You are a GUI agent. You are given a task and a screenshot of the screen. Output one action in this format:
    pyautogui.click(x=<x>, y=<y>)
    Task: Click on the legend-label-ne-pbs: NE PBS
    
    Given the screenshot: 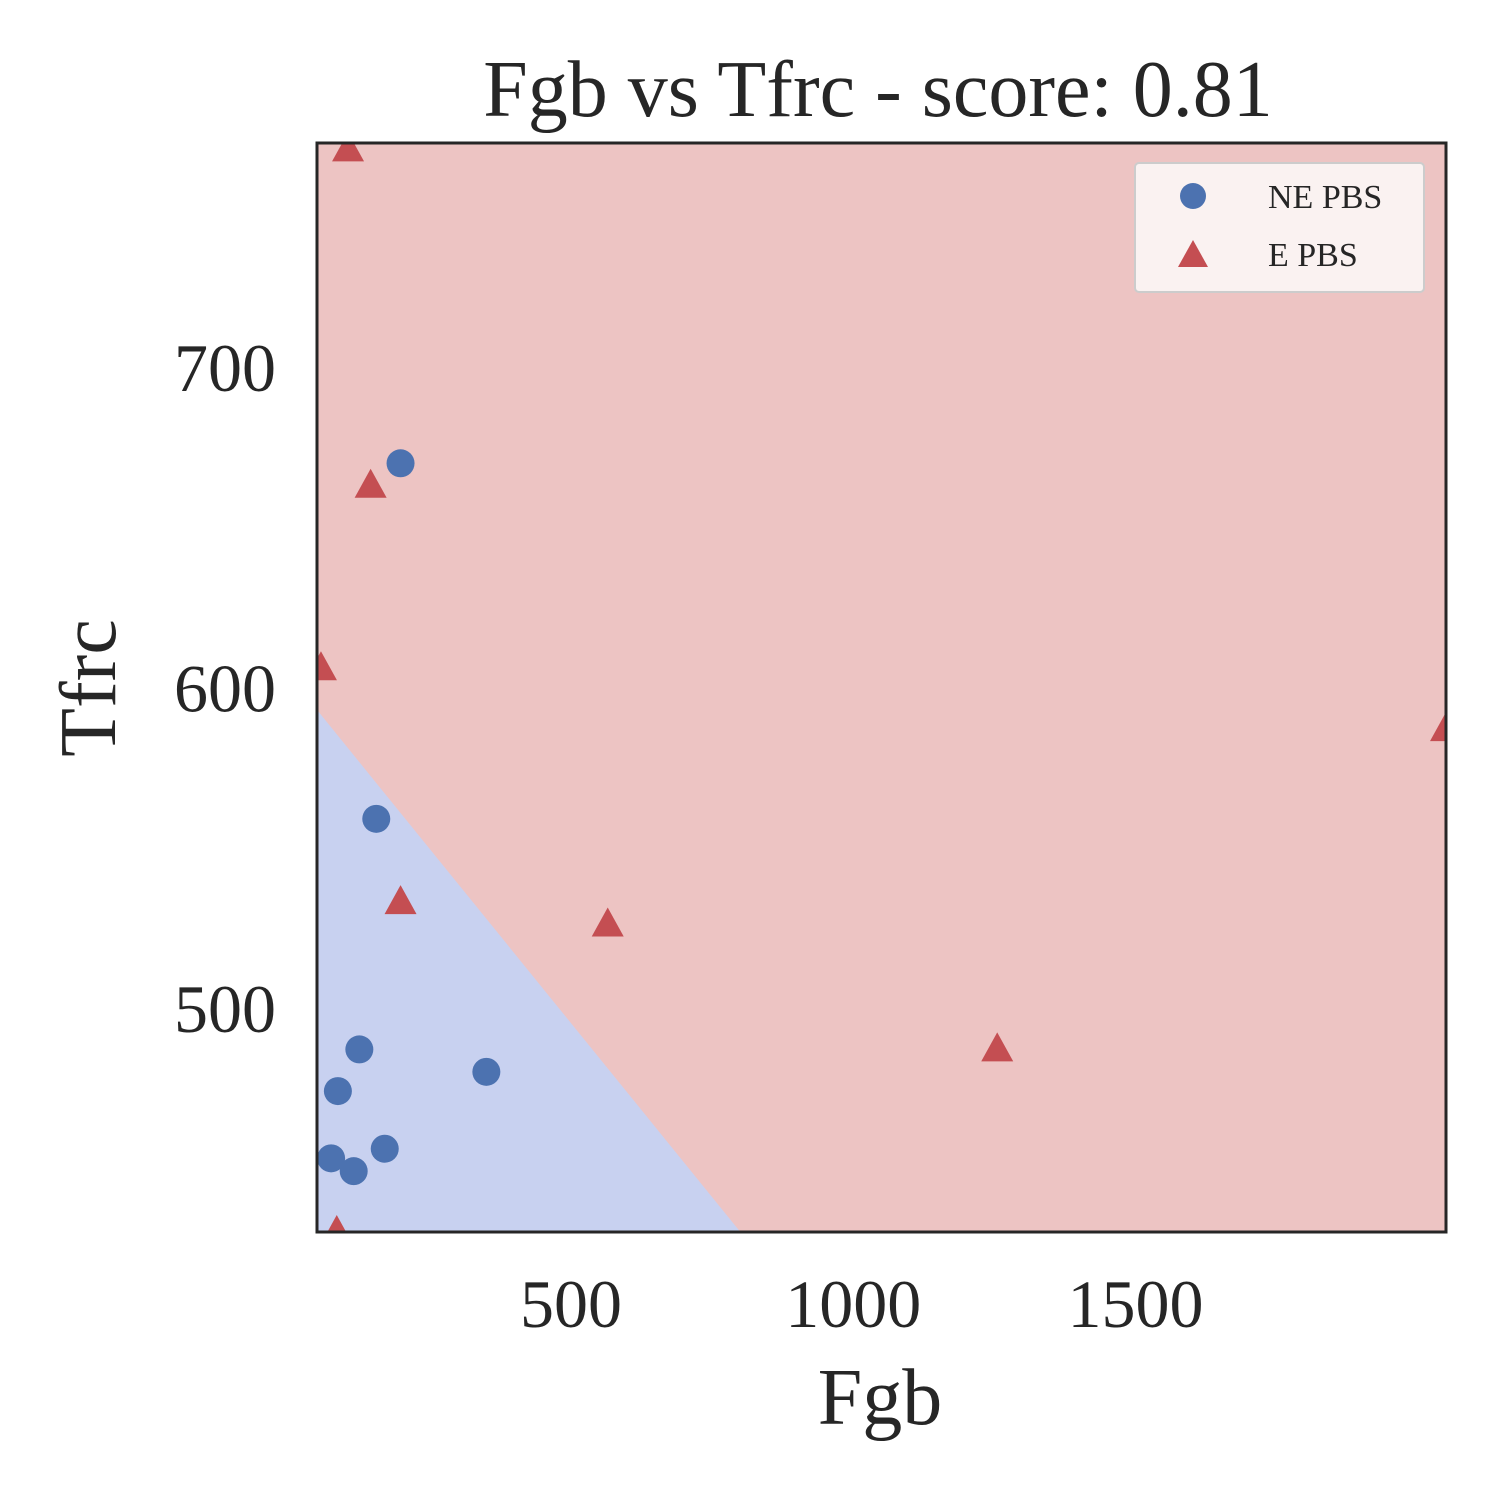 What is the action you would take?
    pyautogui.click(x=1325, y=197)
    